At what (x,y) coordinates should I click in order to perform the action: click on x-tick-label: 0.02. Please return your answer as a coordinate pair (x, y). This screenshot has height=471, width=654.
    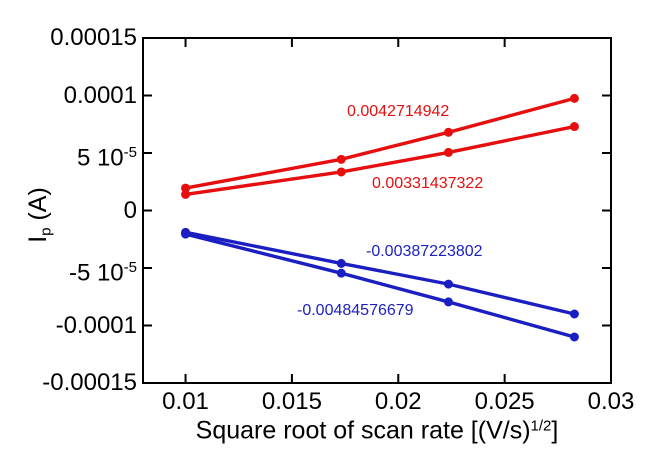
    Looking at the image, I should click on (398, 401).